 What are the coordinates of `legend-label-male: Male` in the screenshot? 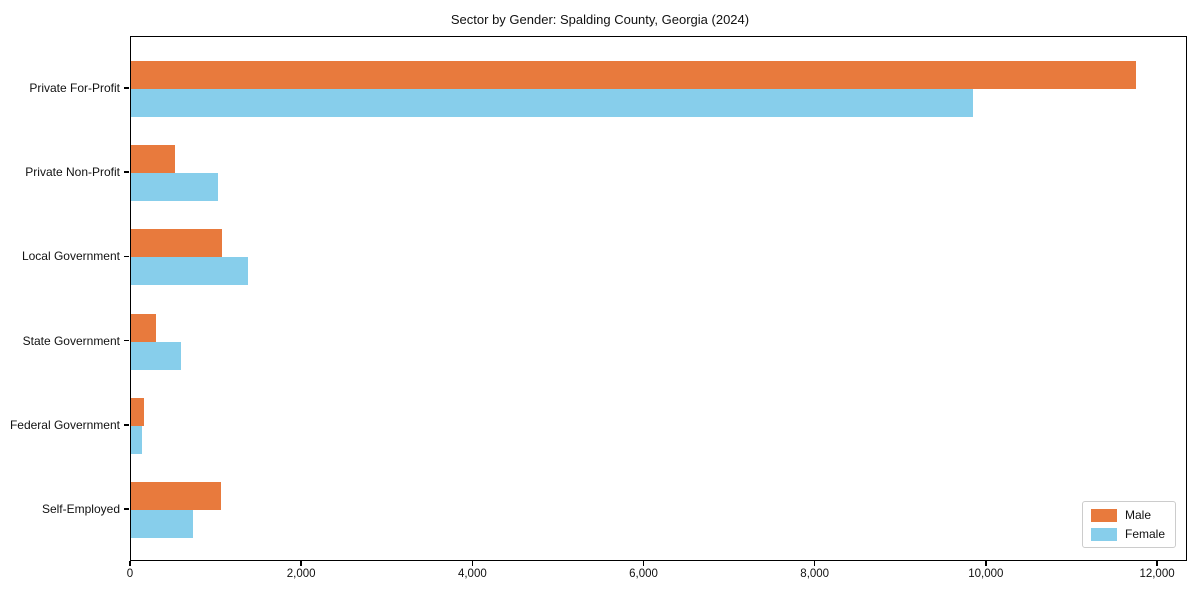 It's located at (1137, 515).